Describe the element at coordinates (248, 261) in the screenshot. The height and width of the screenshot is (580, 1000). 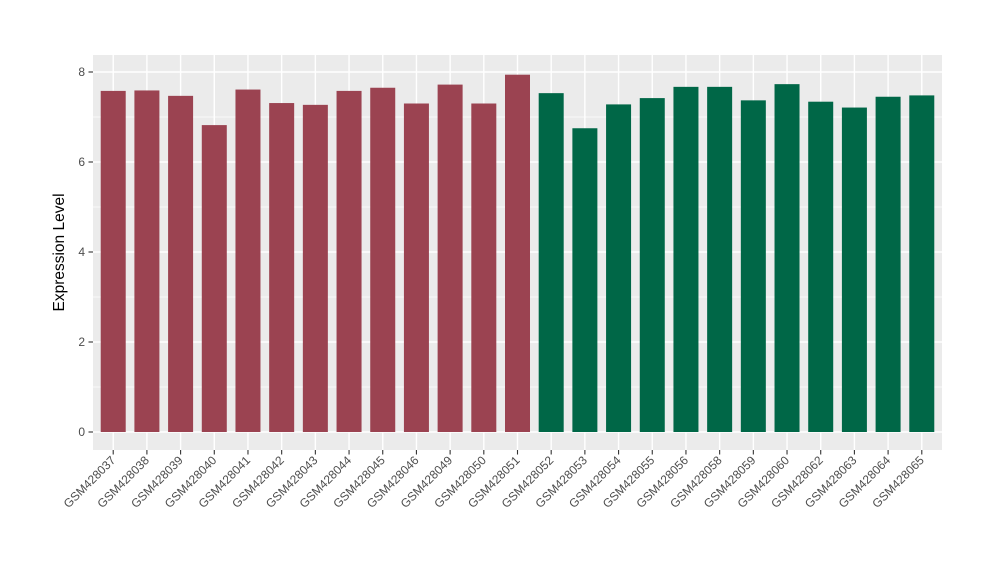
I see `bar-GSM428041` at that location.